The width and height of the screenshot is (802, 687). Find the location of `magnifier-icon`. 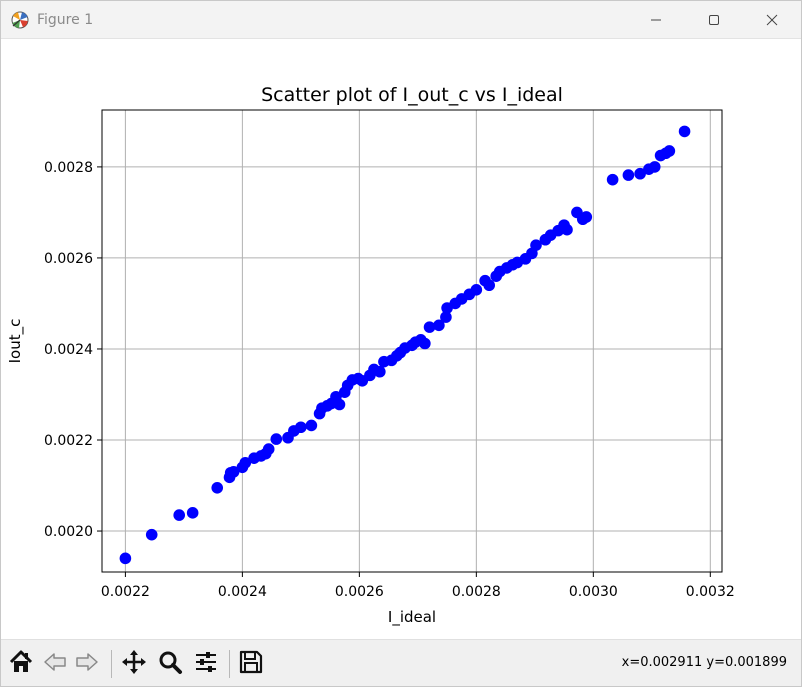

magnifier-icon is located at coordinates (170, 664).